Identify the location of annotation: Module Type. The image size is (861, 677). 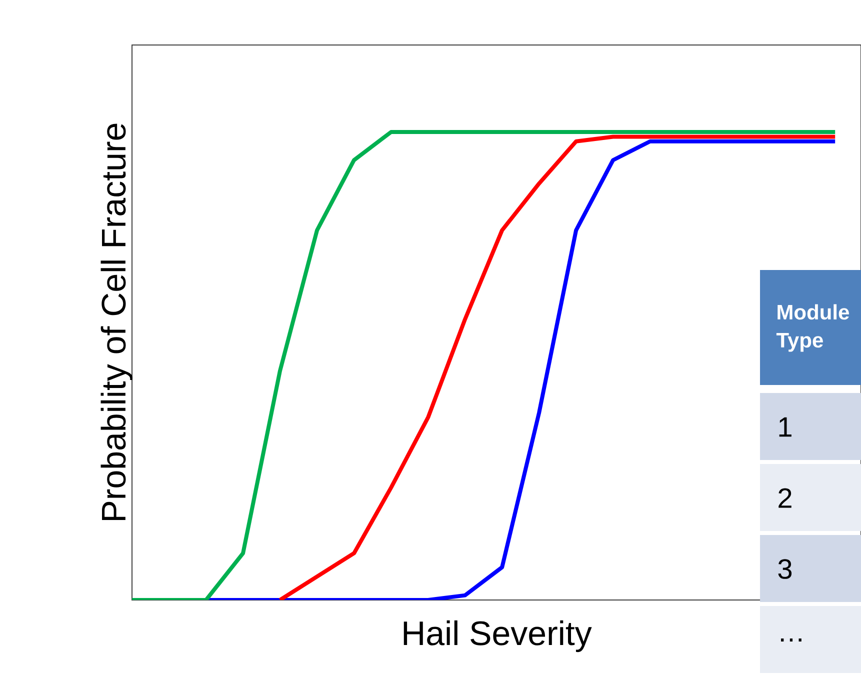
(812, 328).